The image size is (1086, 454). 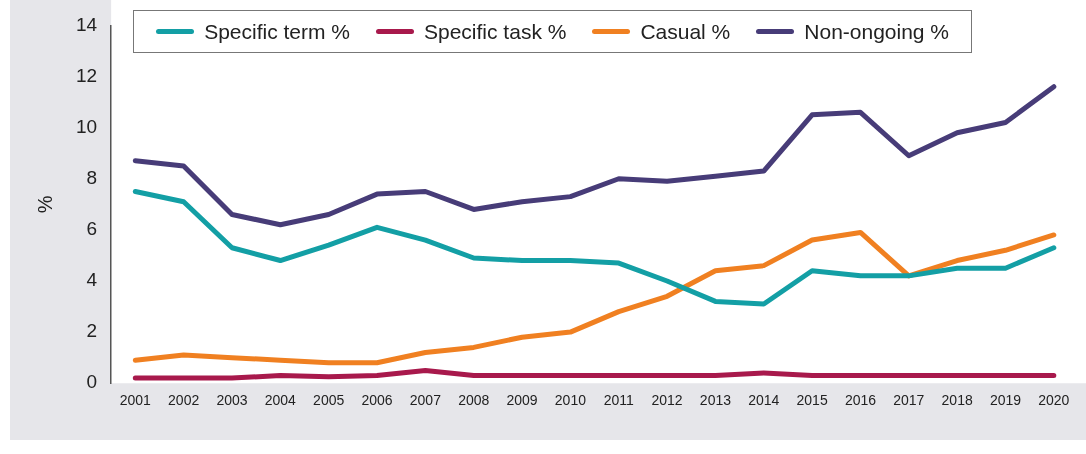 What do you see at coordinates (377, 400) in the screenshot?
I see `x-tick-label: 2006` at bounding box center [377, 400].